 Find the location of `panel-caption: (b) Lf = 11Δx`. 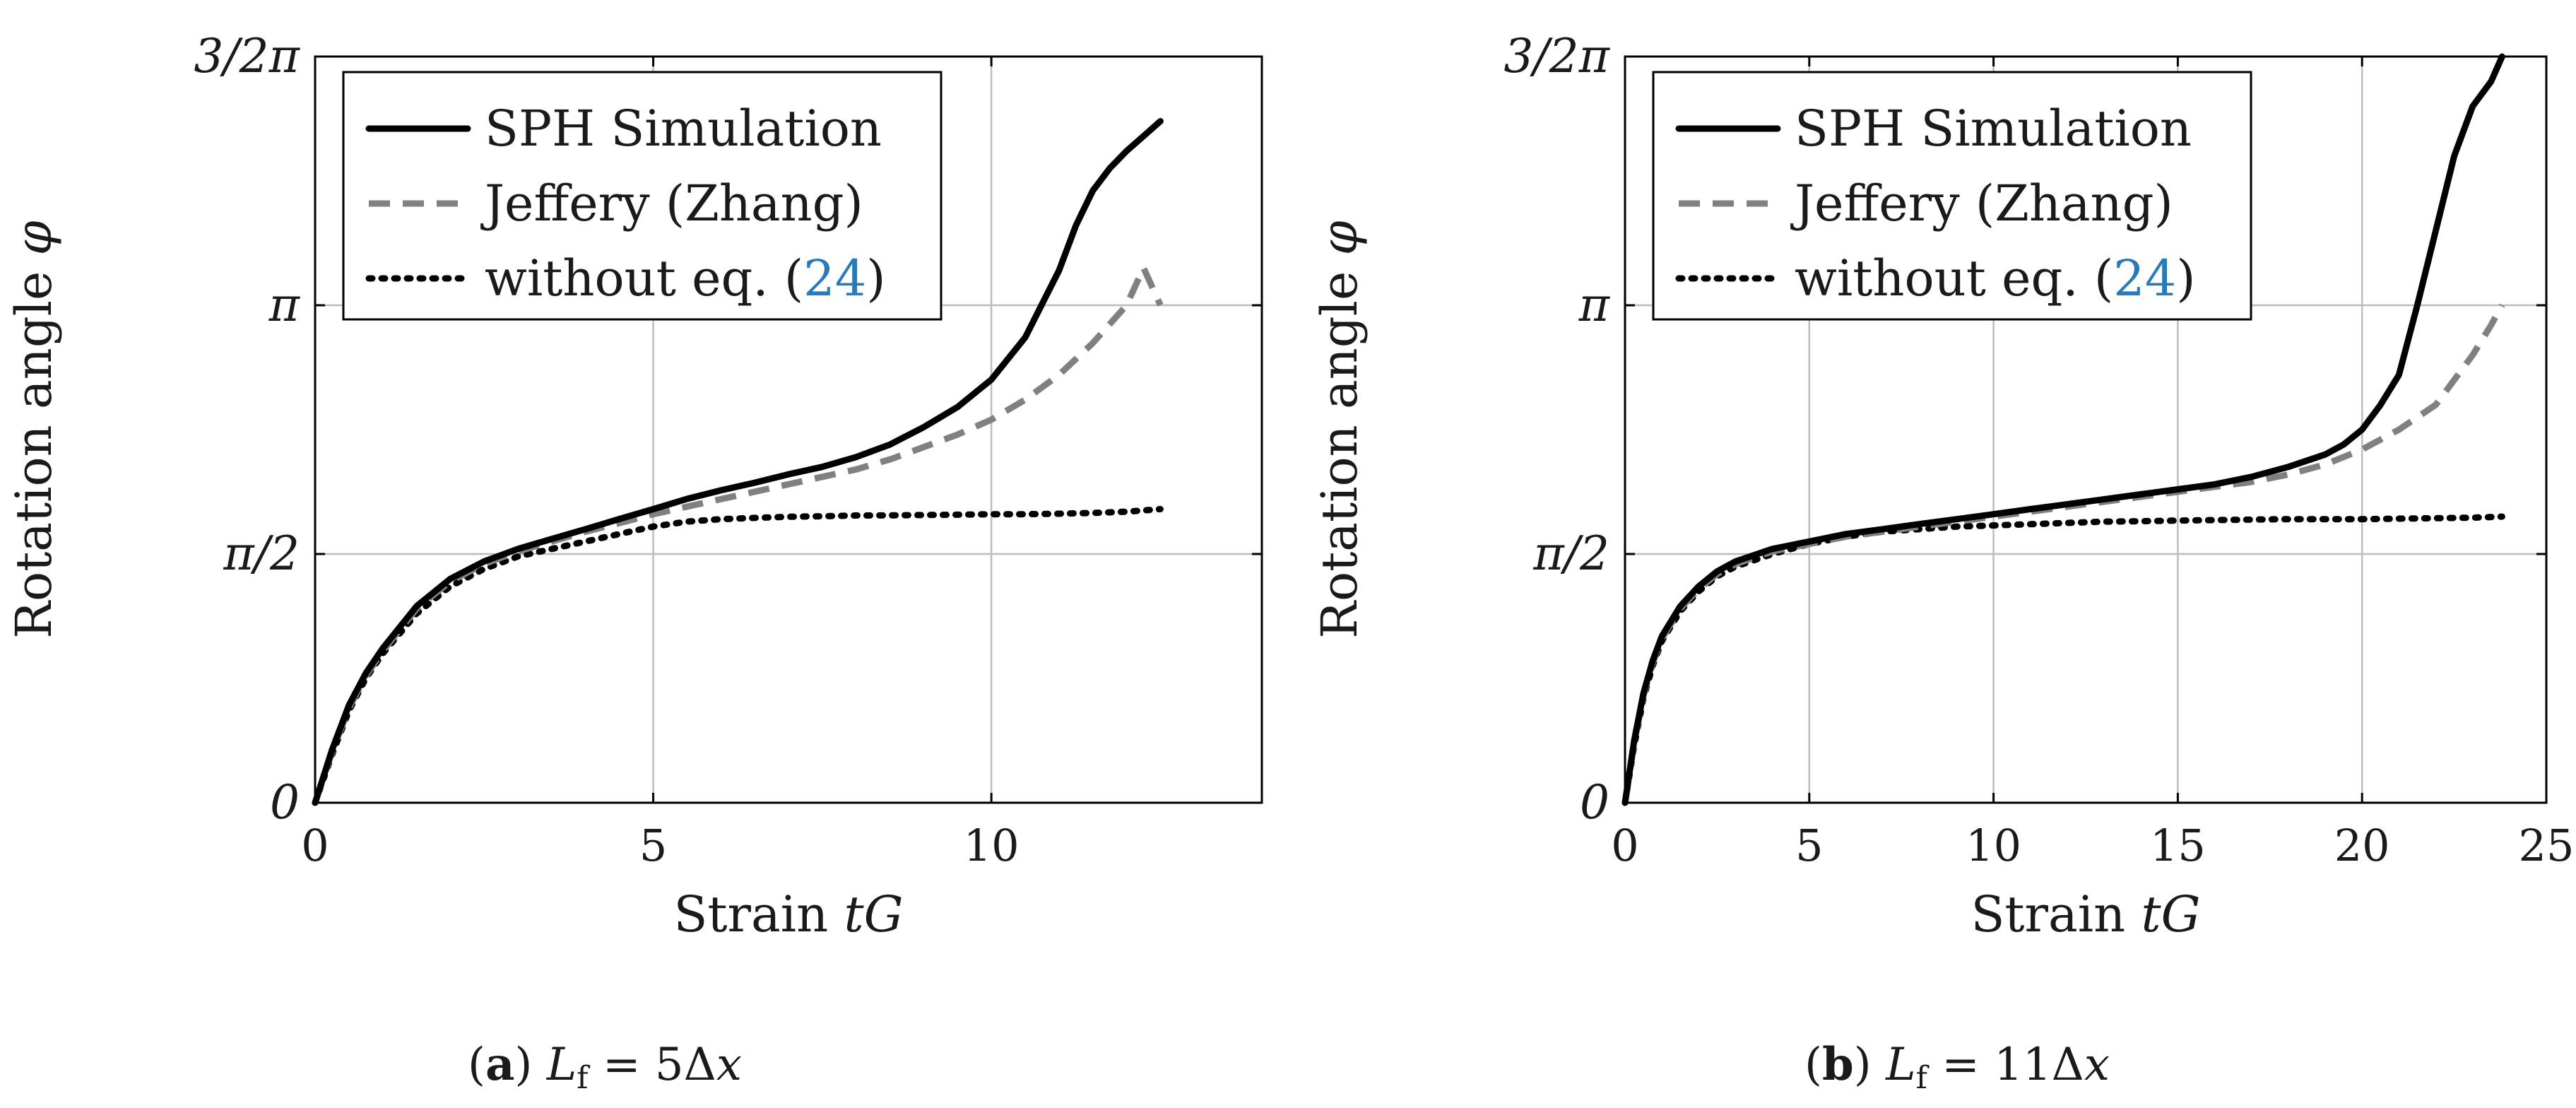

panel-caption: (b) Lf = 11Δx is located at coordinates (1957, 1067).